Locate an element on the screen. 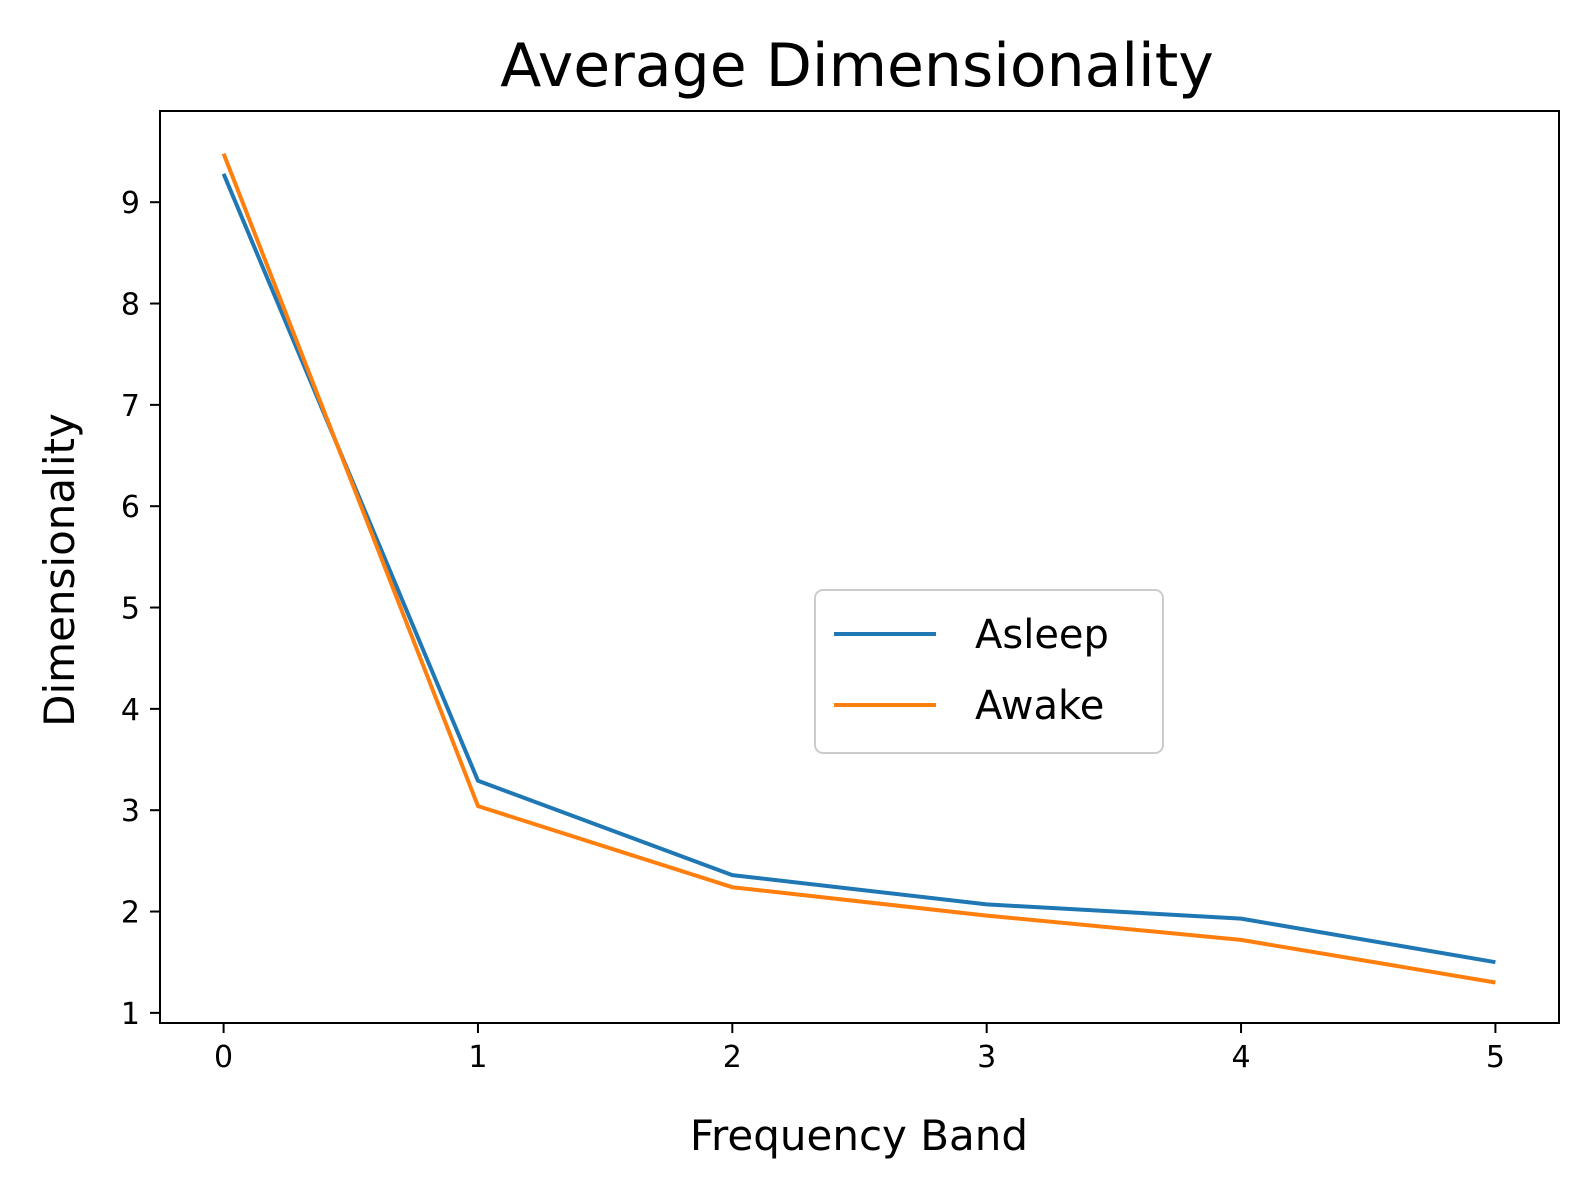  legend-label-awake: Awake is located at coordinates (1039, 706).